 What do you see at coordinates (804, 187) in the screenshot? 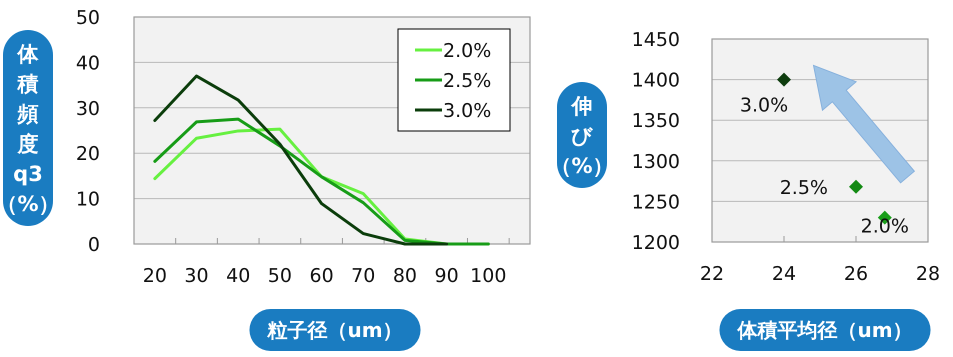
I see `annotation: 2.5%` at bounding box center [804, 187].